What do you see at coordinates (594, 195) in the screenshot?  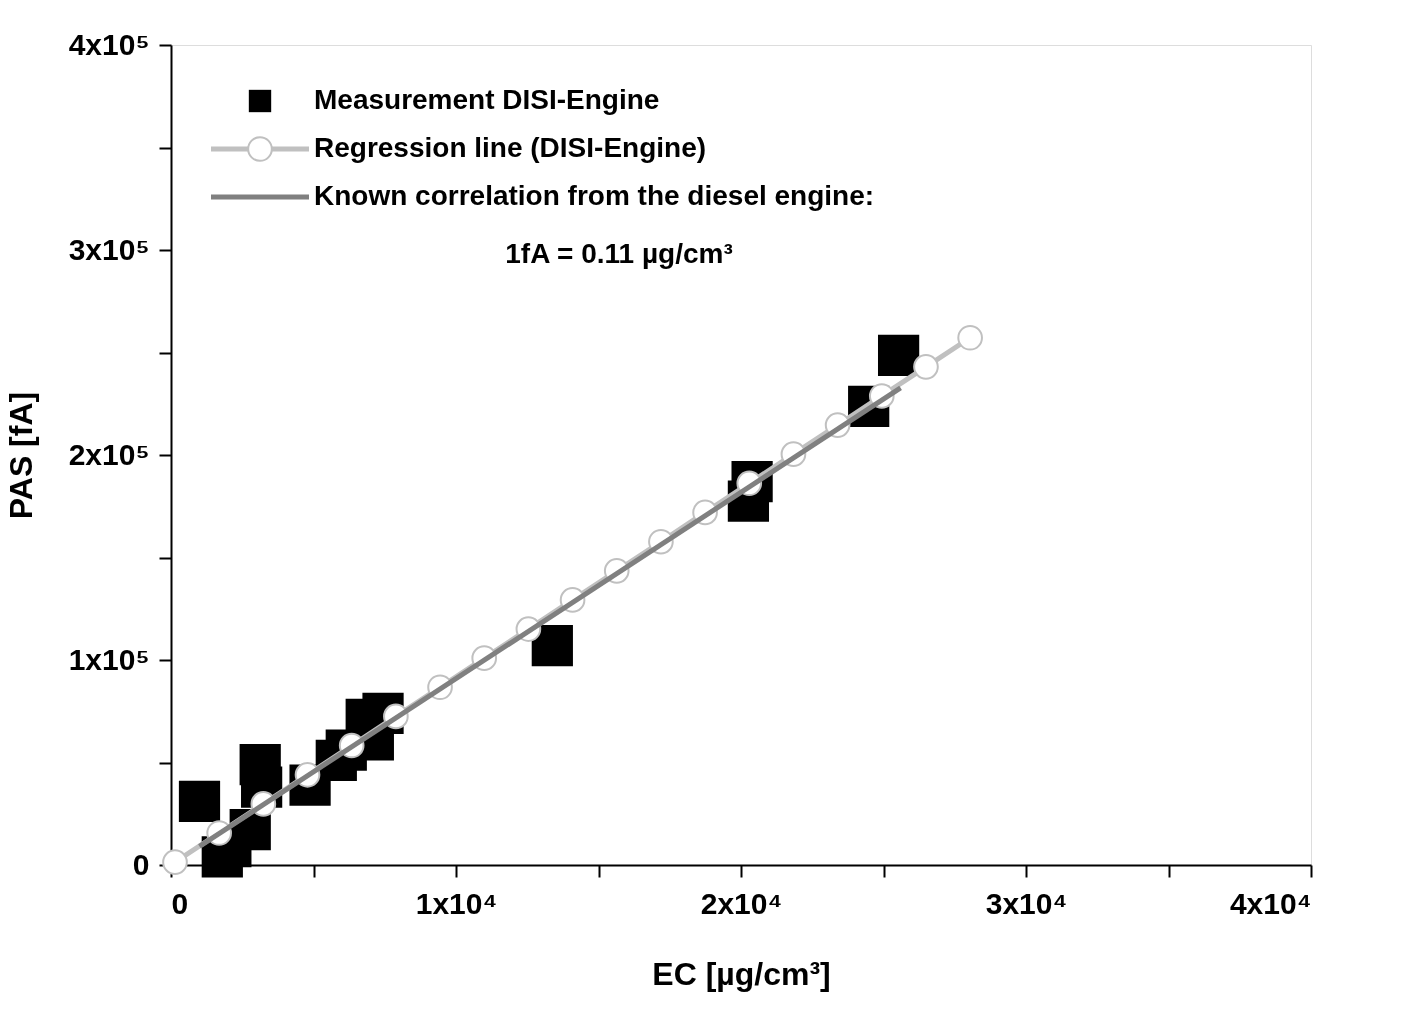 I see `legend-label: Known correlation from the diesel engine:` at bounding box center [594, 195].